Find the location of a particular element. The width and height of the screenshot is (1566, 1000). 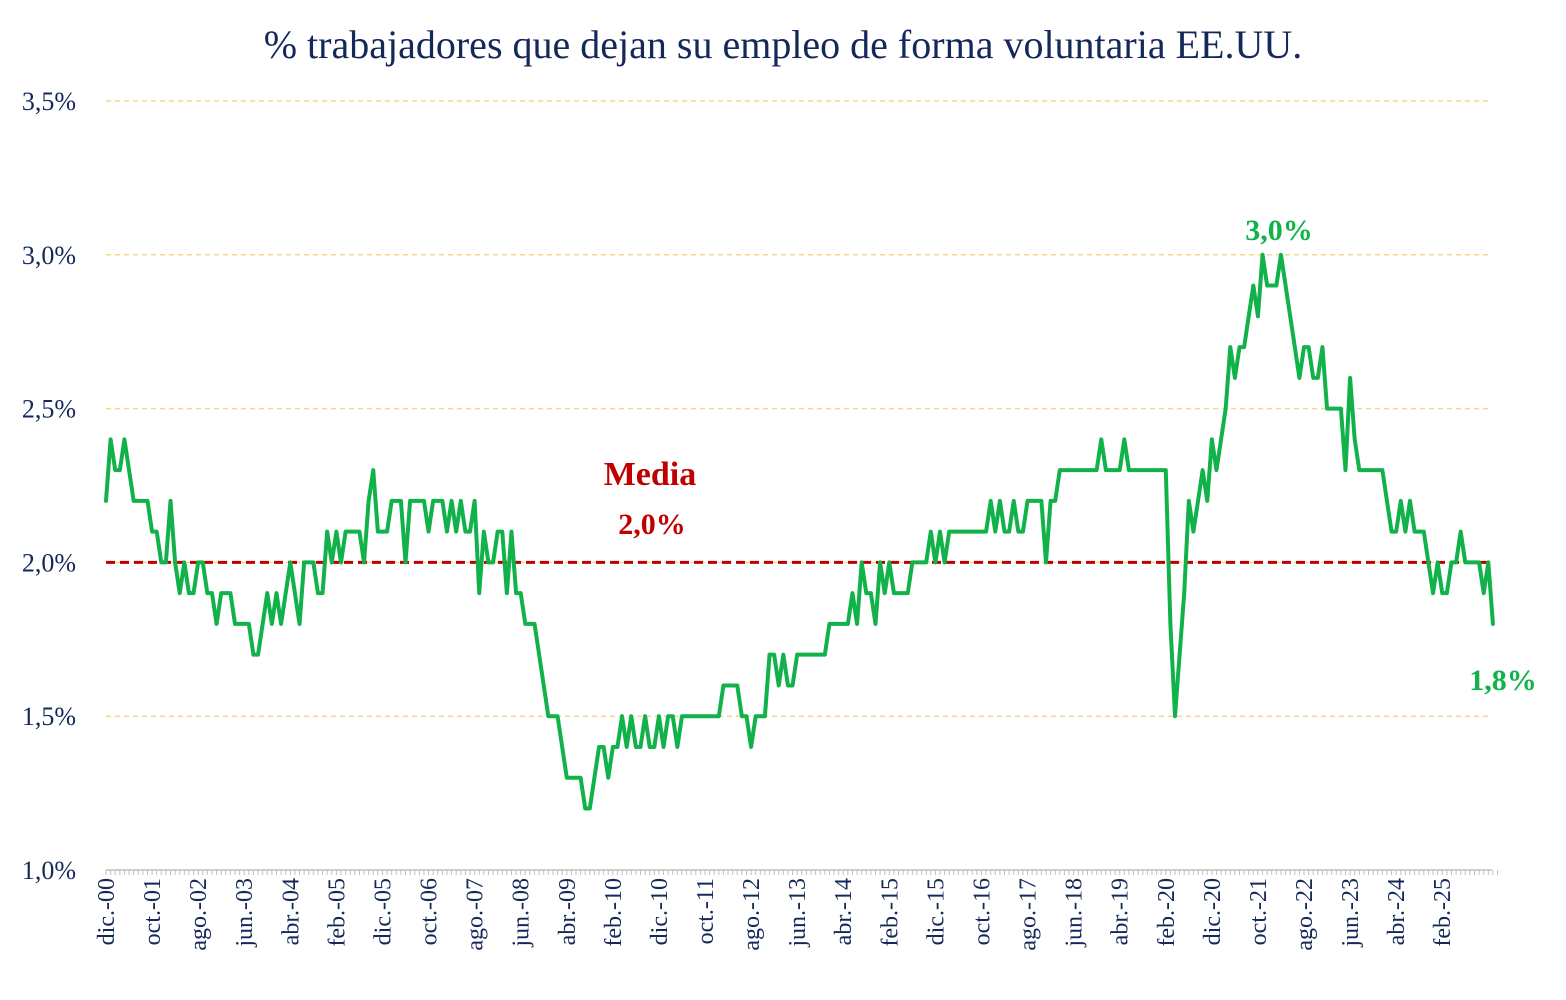

x-tick-label: abr.-24 is located at coordinates (1397, 911).